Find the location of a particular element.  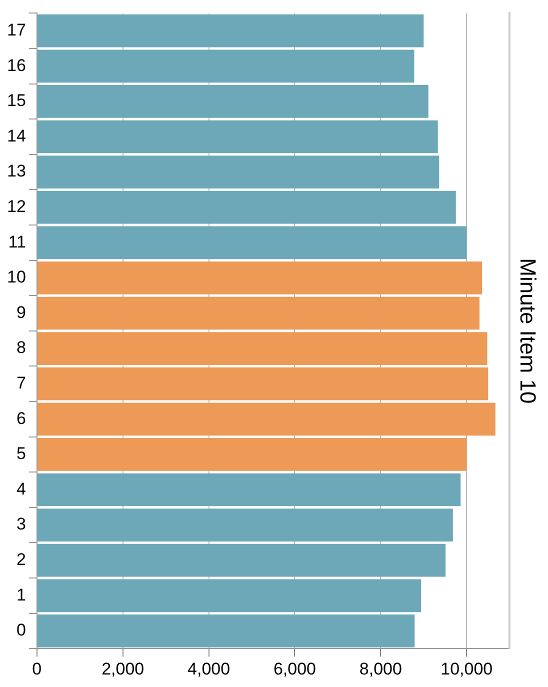

y-tick-label: 11 is located at coordinates (17, 242).